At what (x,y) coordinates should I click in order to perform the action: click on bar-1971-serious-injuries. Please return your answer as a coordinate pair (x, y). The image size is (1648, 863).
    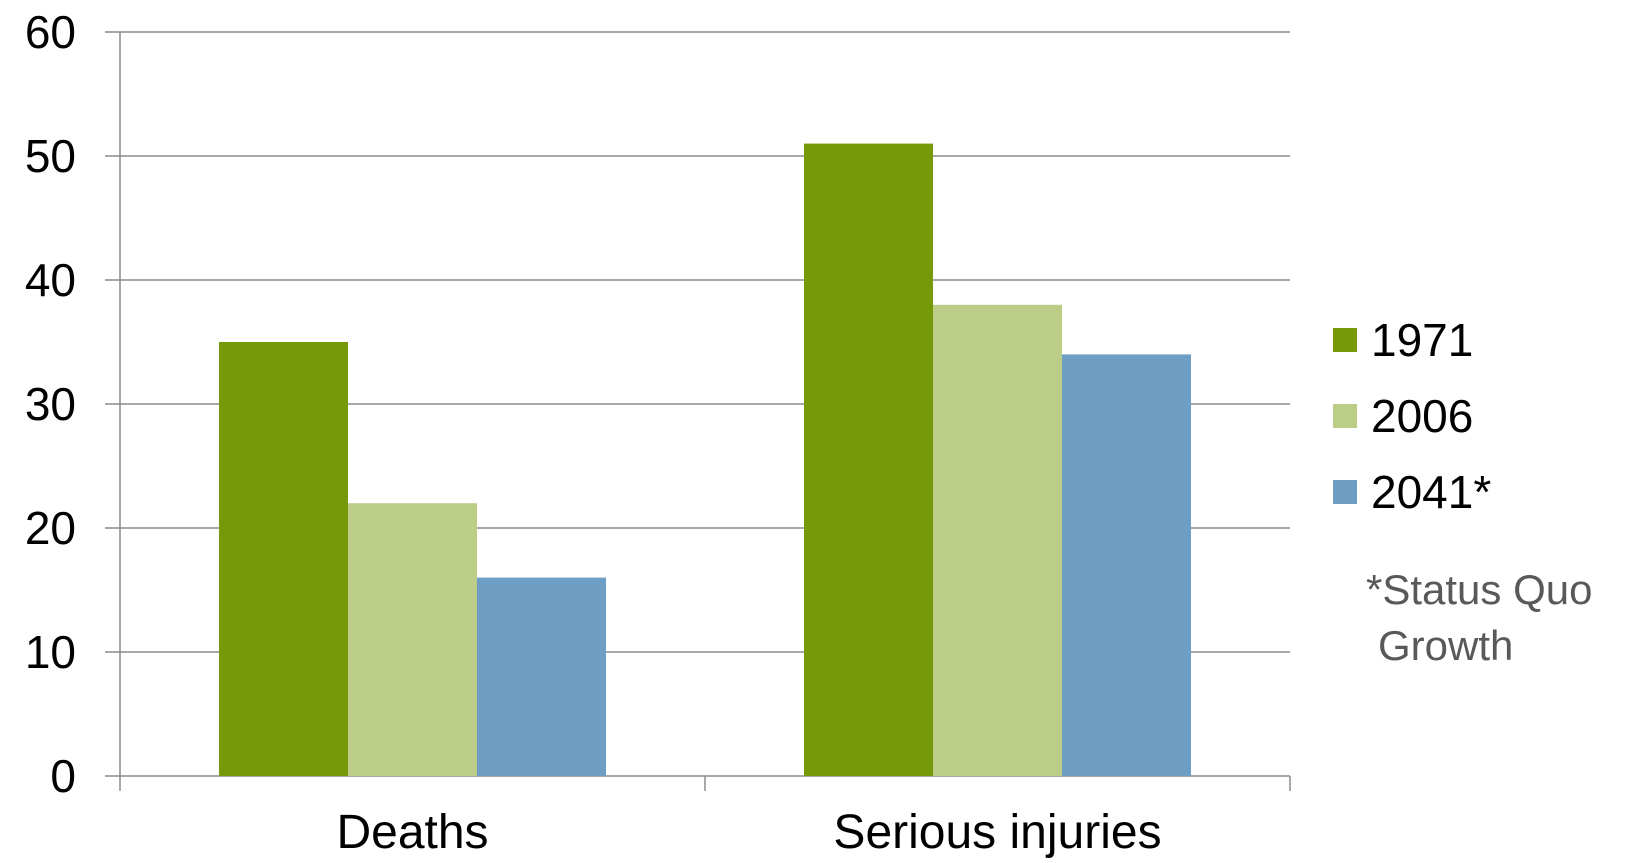
    Looking at the image, I should click on (868, 460).